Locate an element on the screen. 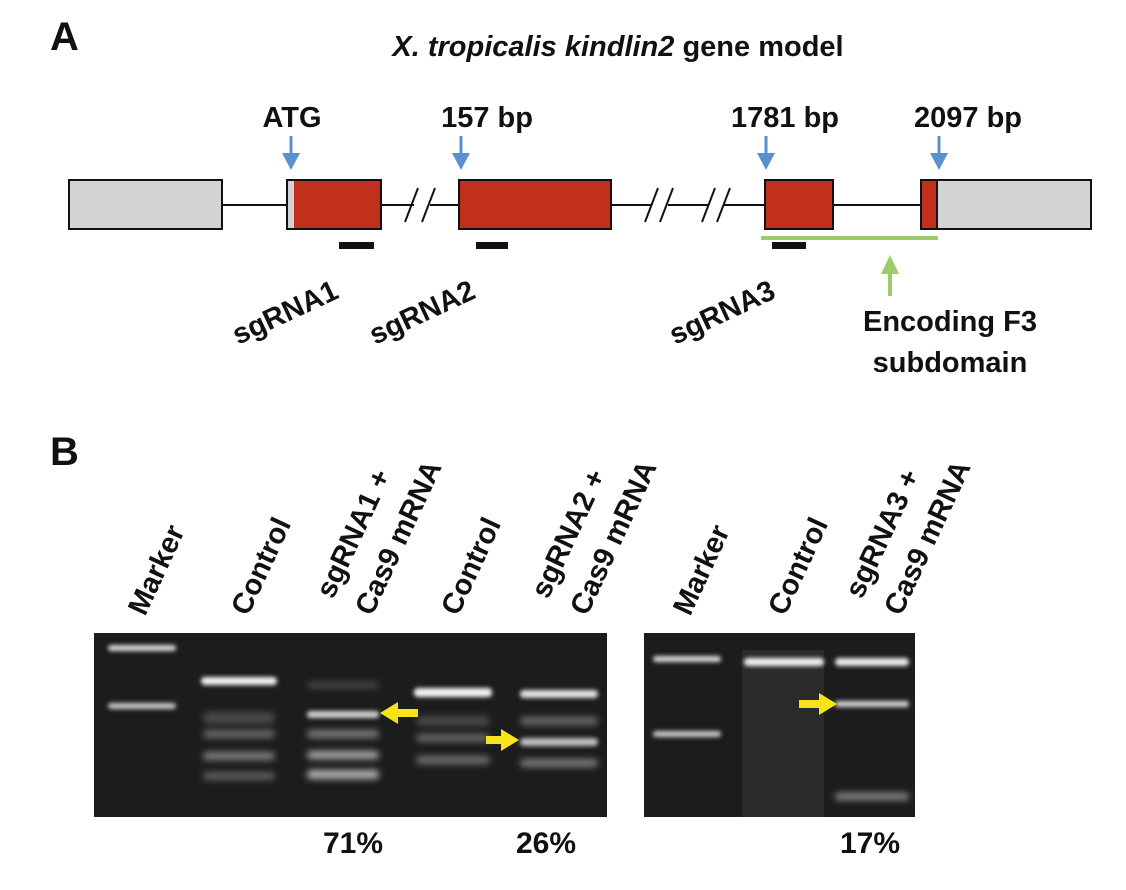  arrow-atg-icon is located at coordinates (291, 153).